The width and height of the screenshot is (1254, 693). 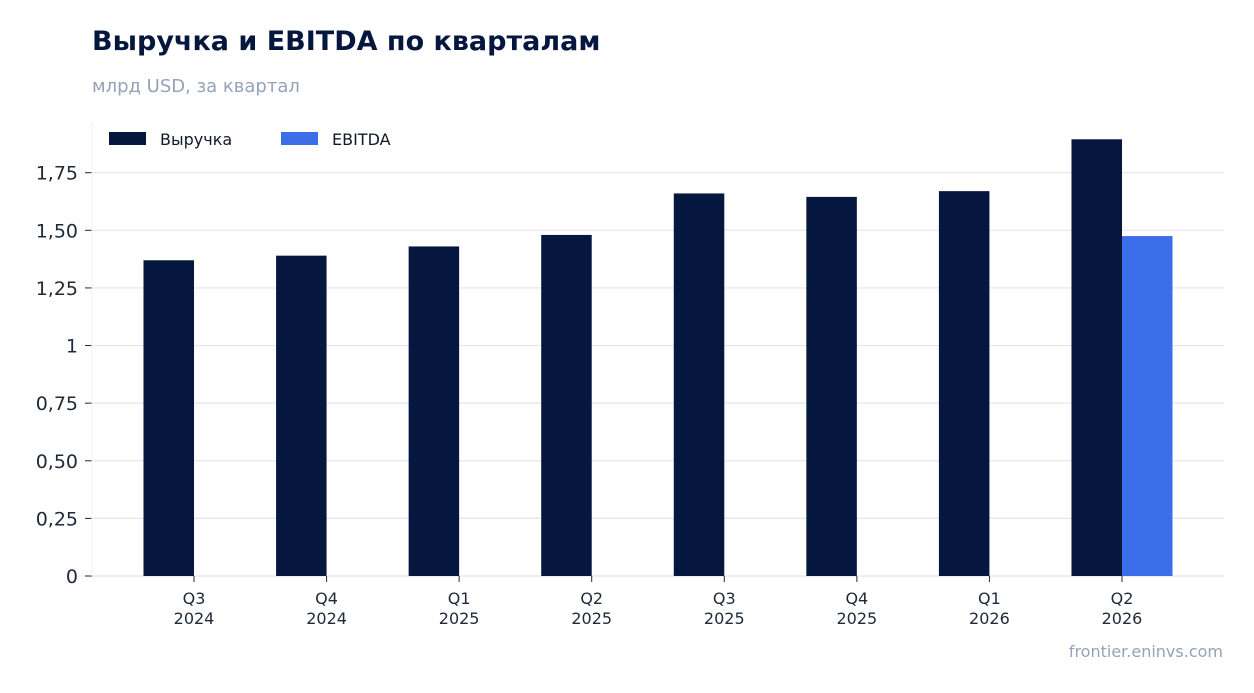 What do you see at coordinates (250, 139) in the screenshot?
I see `legend: Выручка EBITDA` at bounding box center [250, 139].